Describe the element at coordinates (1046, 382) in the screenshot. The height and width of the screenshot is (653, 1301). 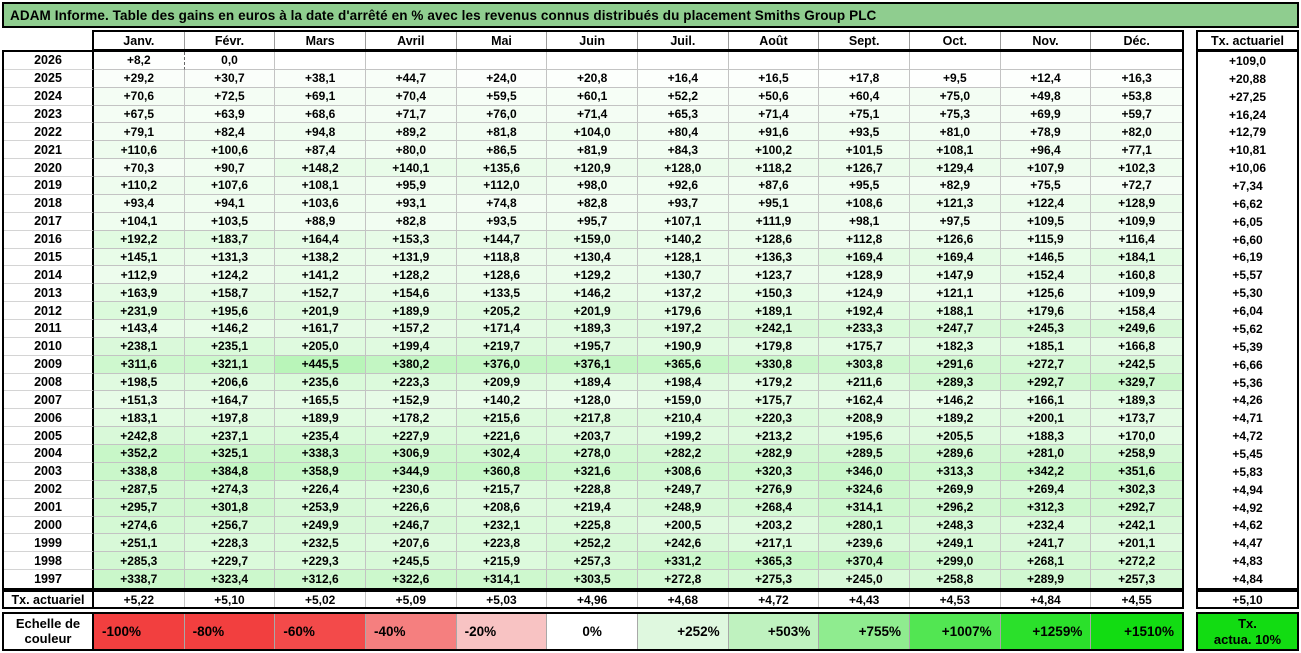
I see `gain-cell: +292,7` at that location.